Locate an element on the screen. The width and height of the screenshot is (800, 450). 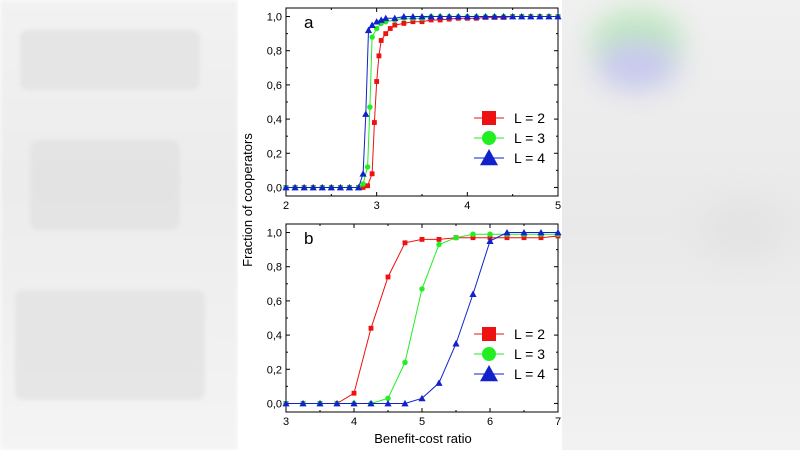
y-tick-label: 1,0 is located at coordinates (274, 234).